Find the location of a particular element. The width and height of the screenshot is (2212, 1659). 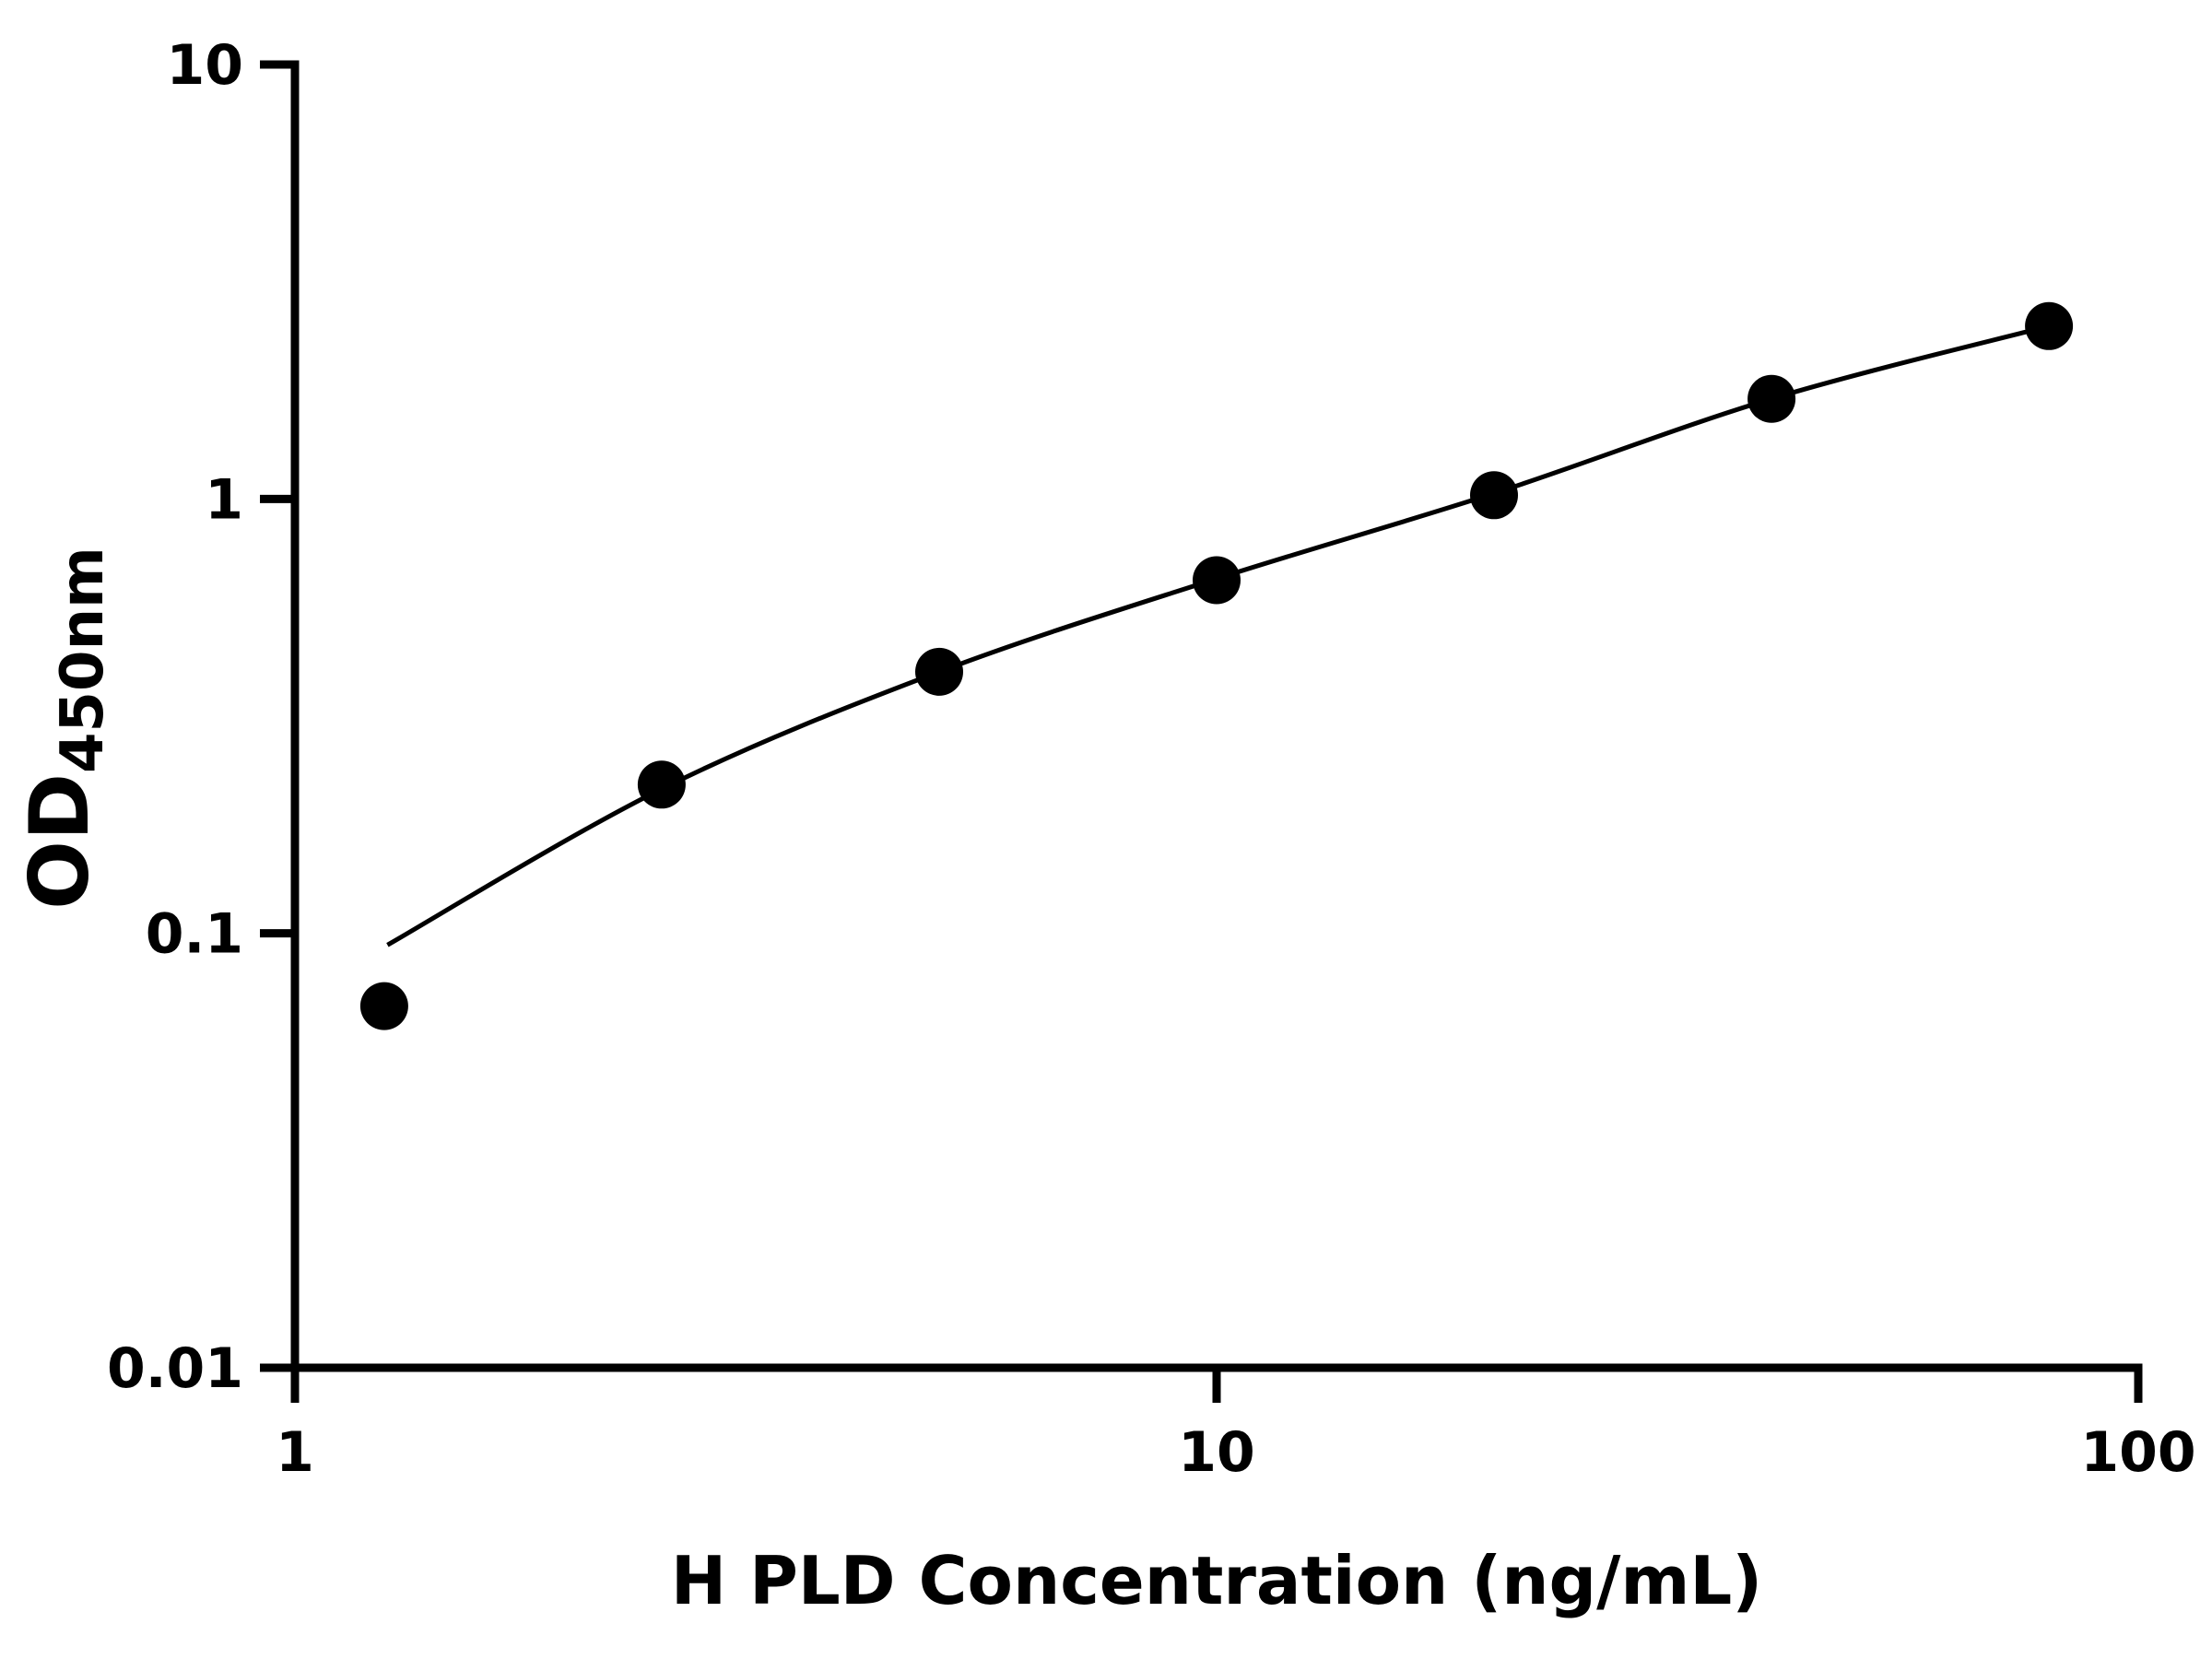

x-tick-label: 1 is located at coordinates (295, 1452).